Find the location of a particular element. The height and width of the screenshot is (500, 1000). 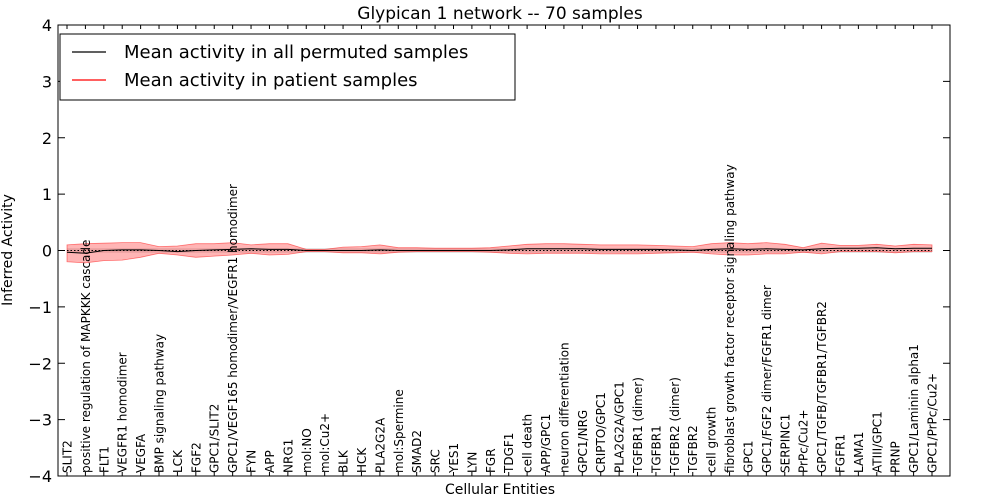

legend-label-permuted: Mean activity in all permuted samples is located at coordinates (296, 52).